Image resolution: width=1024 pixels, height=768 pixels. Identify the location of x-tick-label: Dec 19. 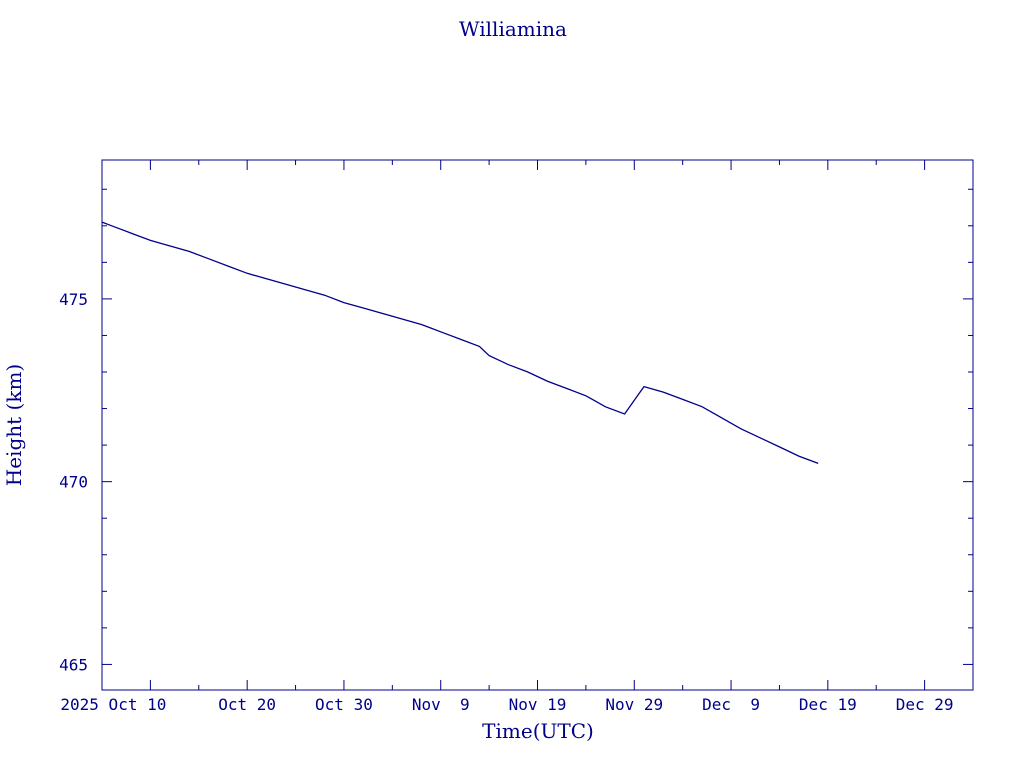
(828, 704).